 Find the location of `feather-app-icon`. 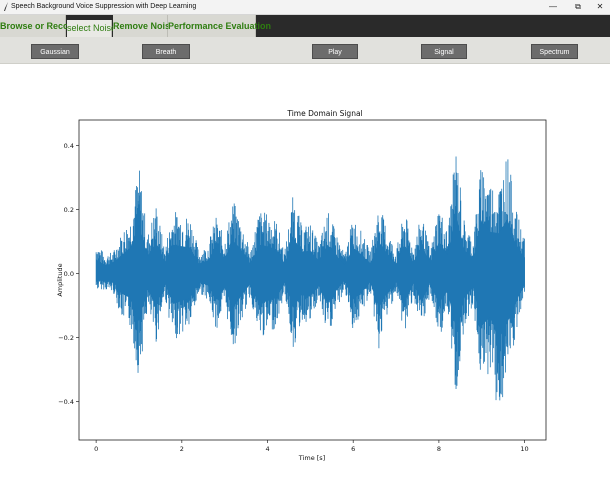

feather-app-icon is located at coordinates (6, 6).